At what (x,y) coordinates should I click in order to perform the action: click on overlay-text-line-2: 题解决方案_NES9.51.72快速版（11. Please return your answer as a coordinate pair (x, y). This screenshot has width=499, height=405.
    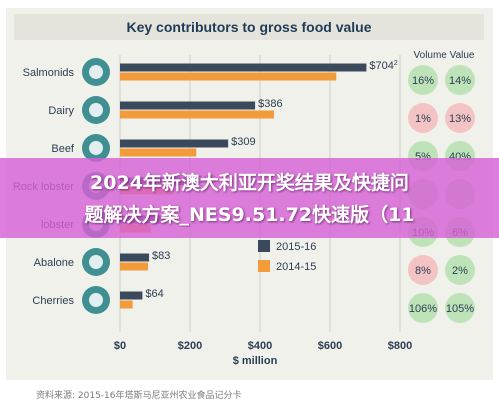
    Looking at the image, I should click on (249, 215).